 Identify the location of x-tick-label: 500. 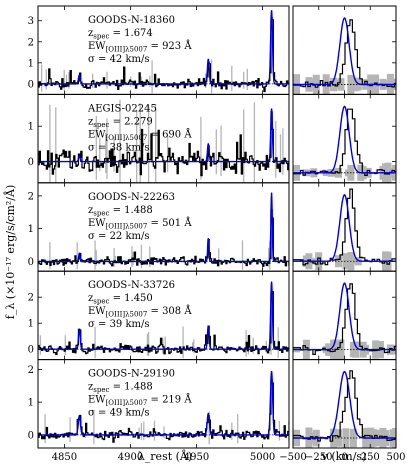
(395, 457).